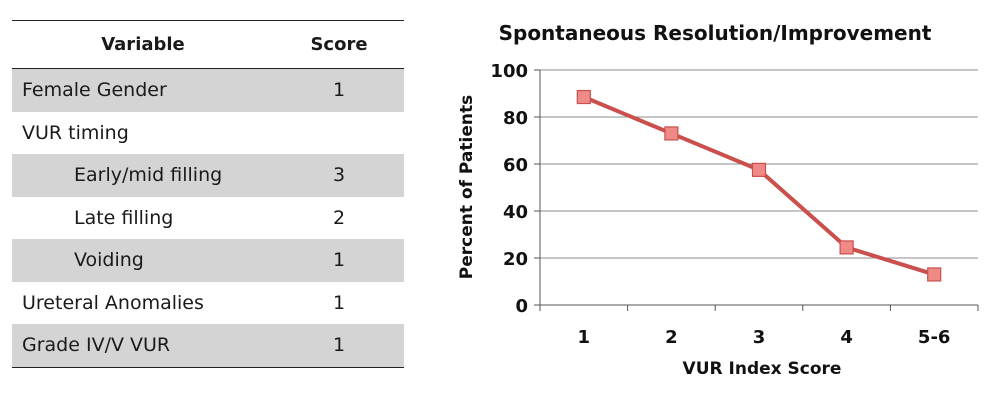 The image size is (1000, 402). Describe the element at coordinates (846, 337) in the screenshot. I see `x-tick-label: 4` at that location.